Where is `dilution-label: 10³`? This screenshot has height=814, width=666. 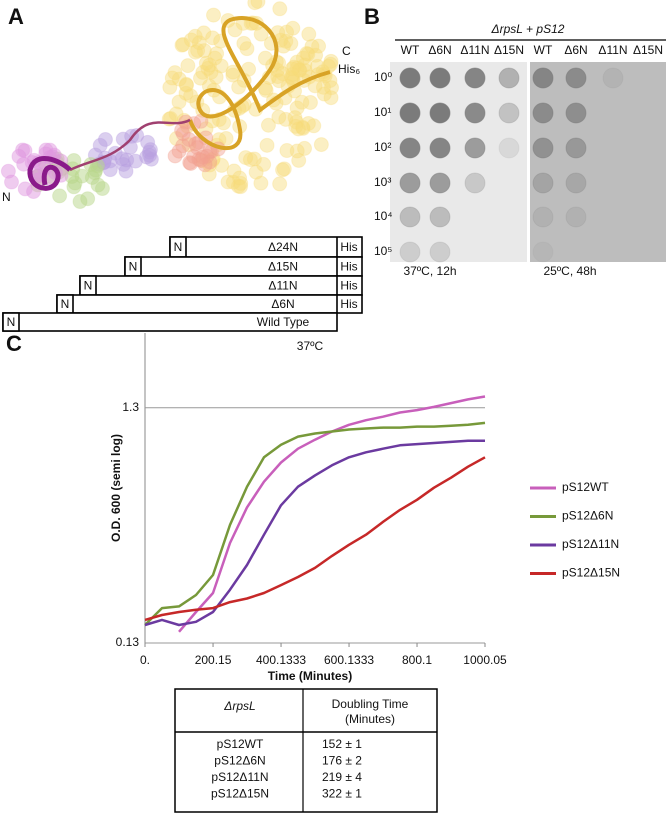 dilution-label: 10³ is located at coordinates (382, 182).